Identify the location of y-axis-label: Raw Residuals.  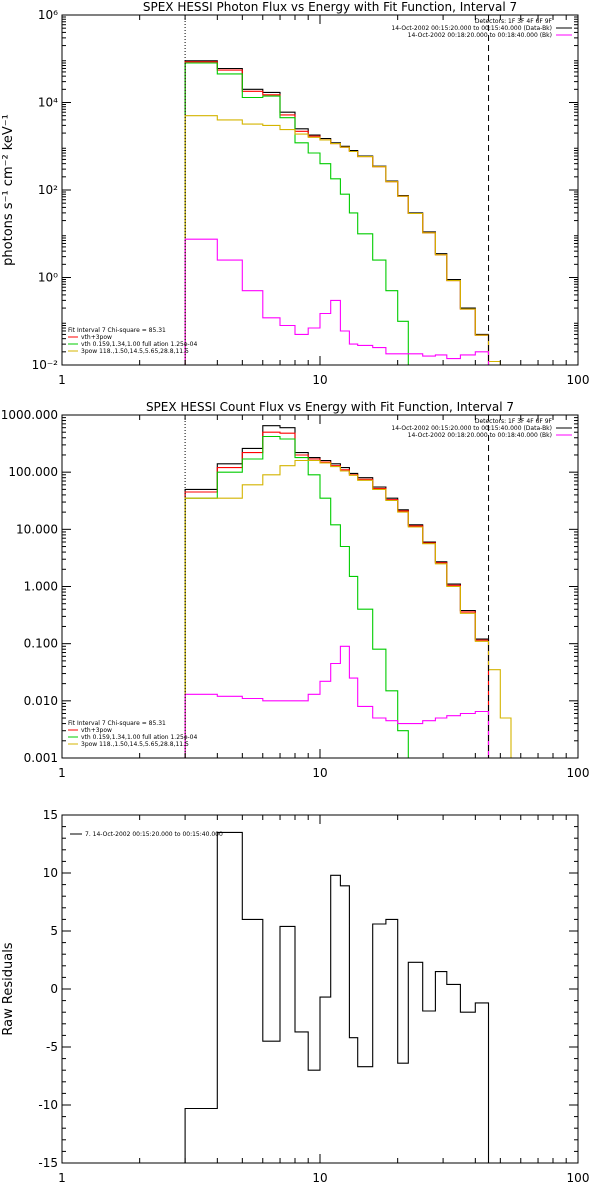
(8, 988).